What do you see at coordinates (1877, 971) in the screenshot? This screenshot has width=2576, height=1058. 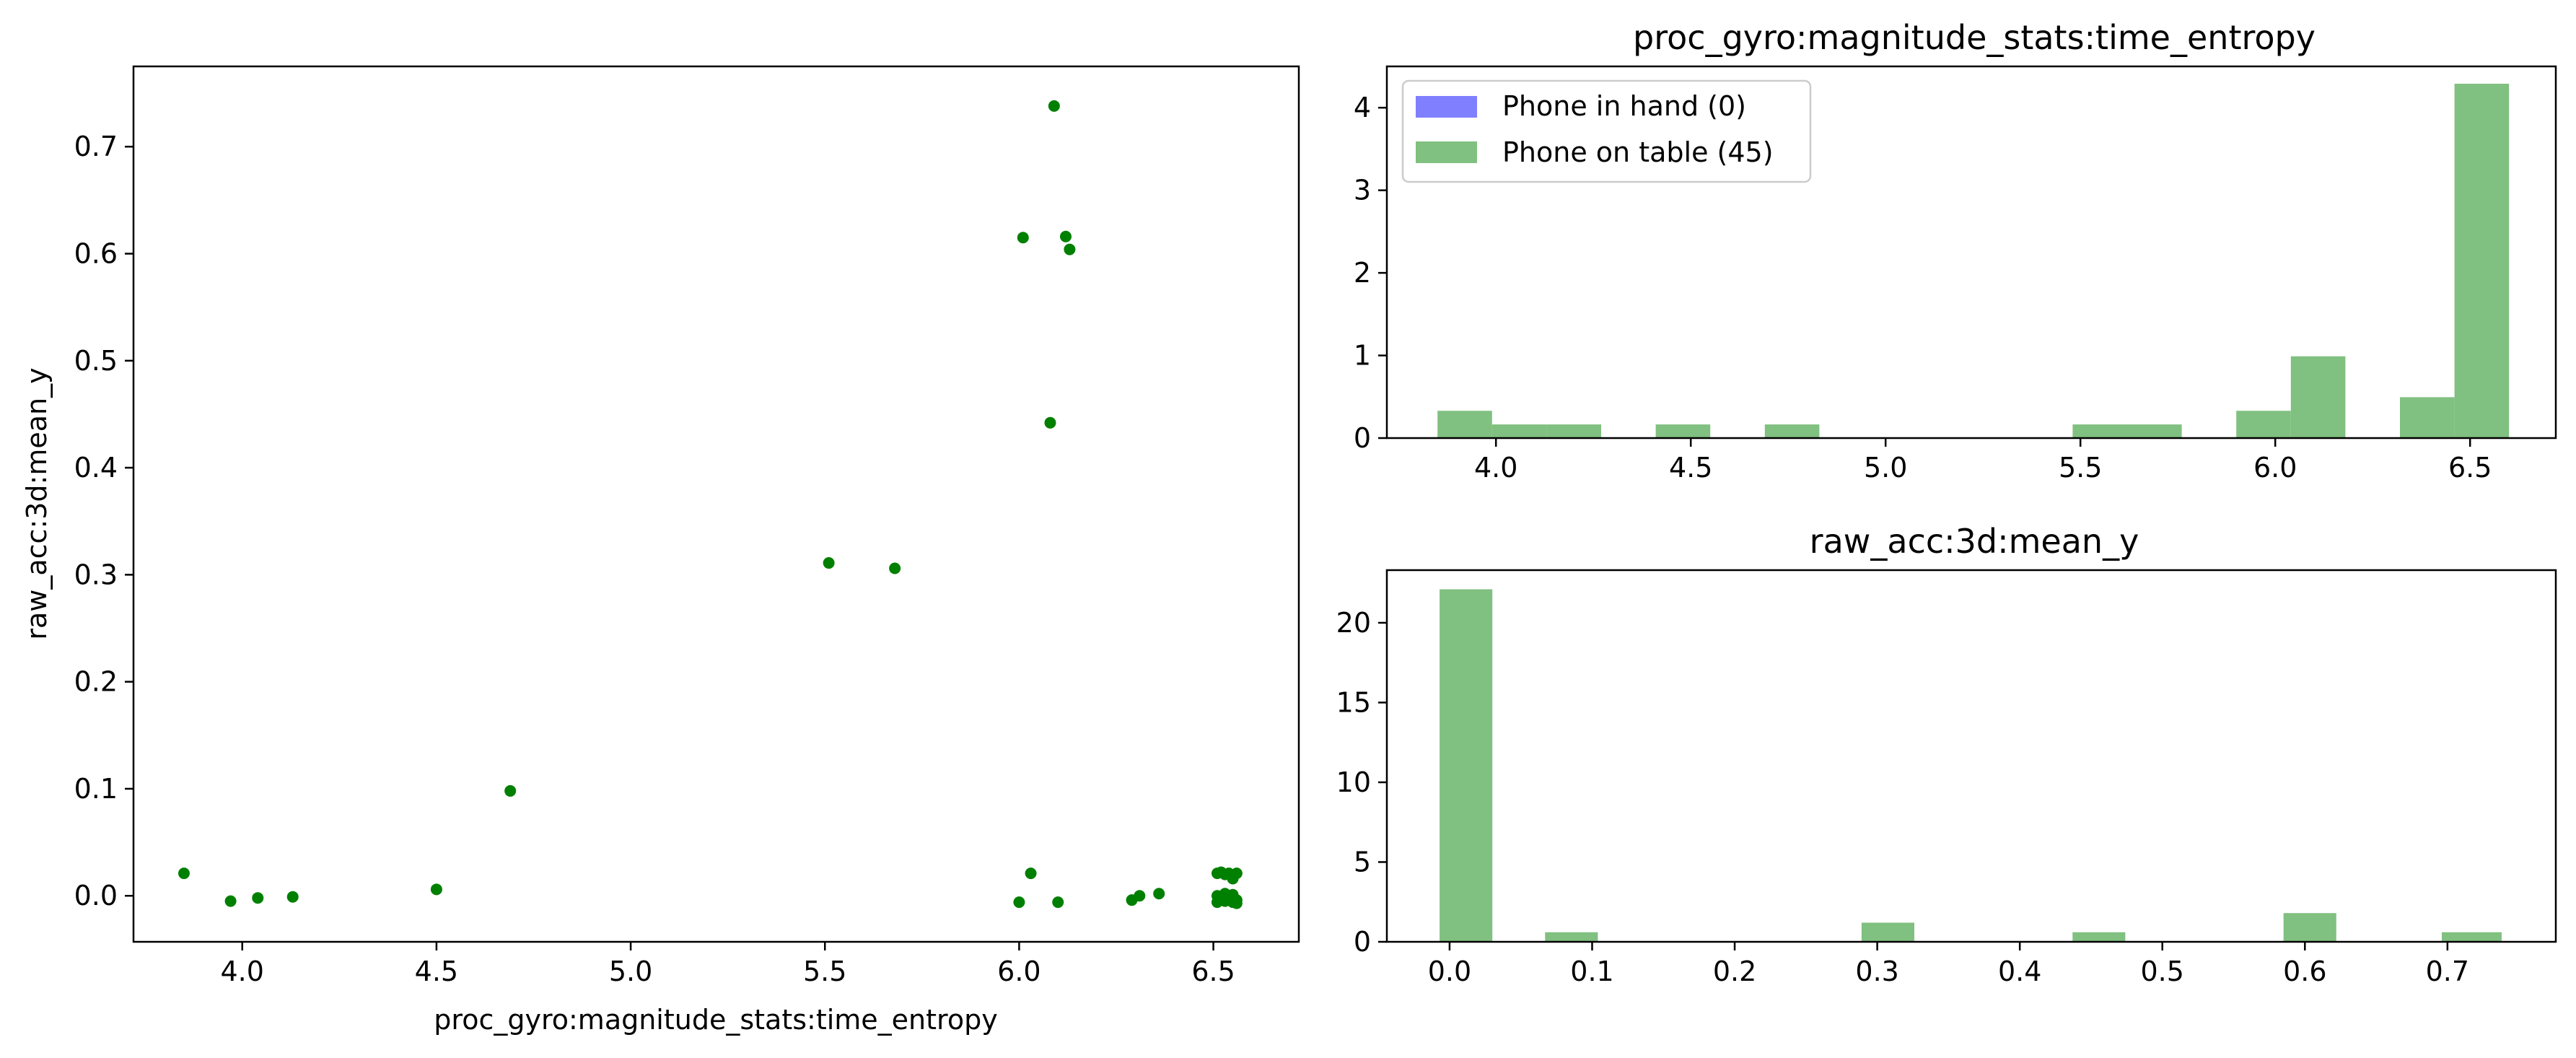 I see `mean-y-histogram-x-tick-label: 0.3` at bounding box center [1877, 971].